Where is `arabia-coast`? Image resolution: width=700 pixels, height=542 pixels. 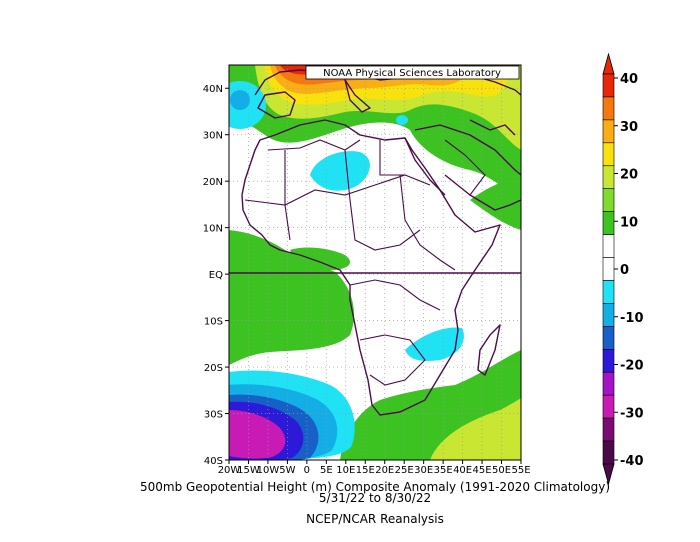 arabia-coast is located at coordinates (467, 167).